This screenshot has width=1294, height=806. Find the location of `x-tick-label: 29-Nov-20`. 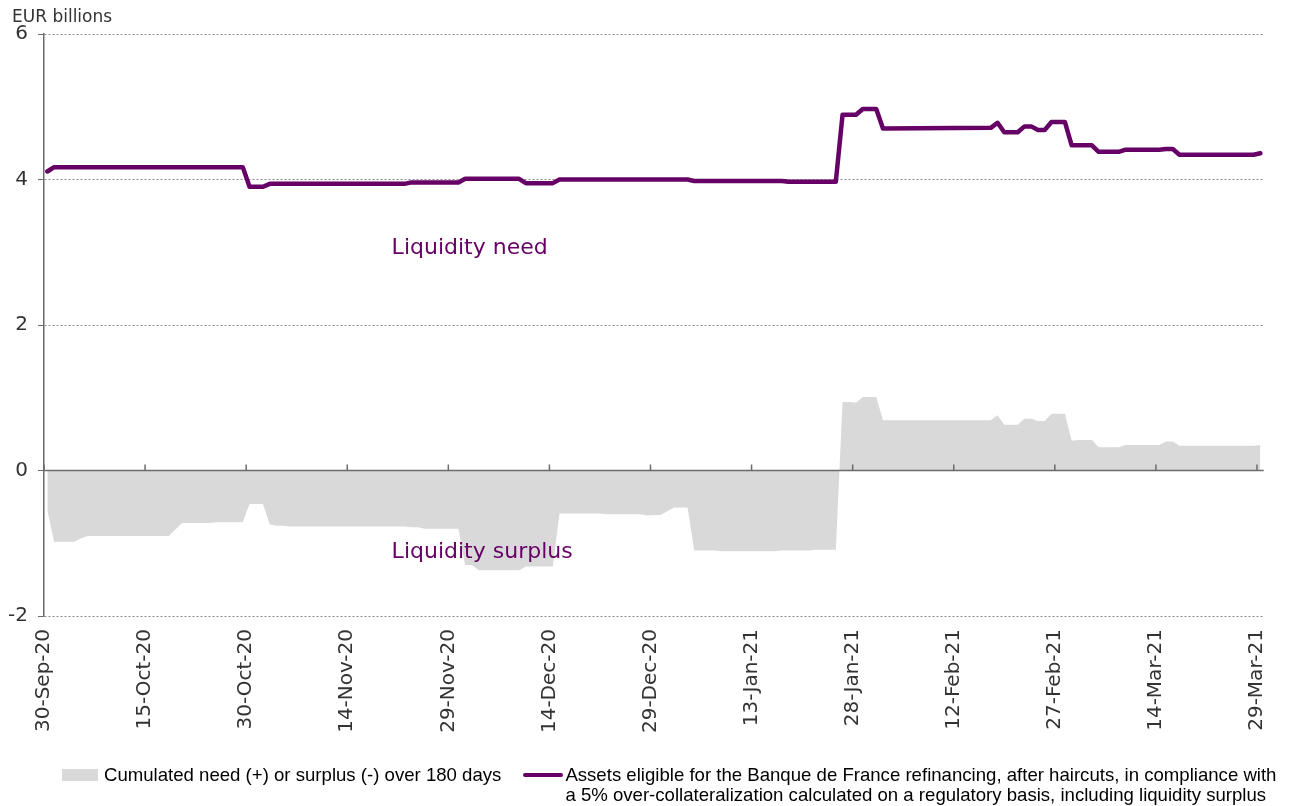

x-tick-label: 29-Nov-20 is located at coordinates (446, 681).